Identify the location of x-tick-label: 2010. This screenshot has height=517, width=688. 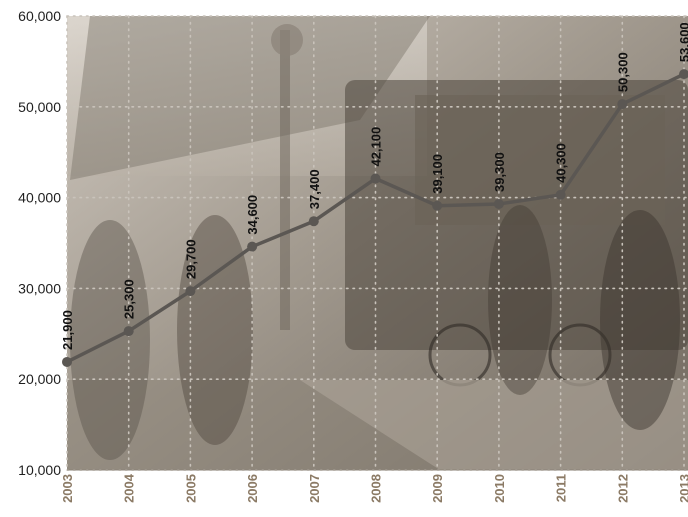
(499, 488).